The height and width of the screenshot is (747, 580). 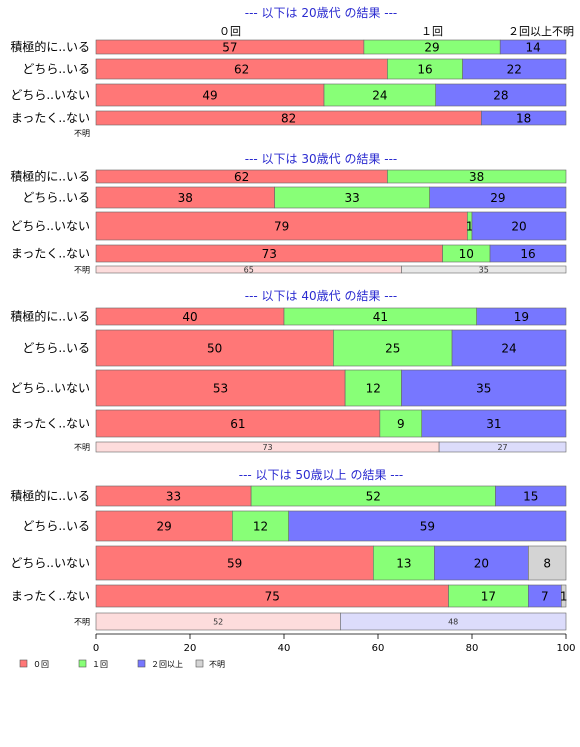 What do you see at coordinates (379, 96) in the screenshot?
I see `bar-value-label: 24` at bounding box center [379, 96].